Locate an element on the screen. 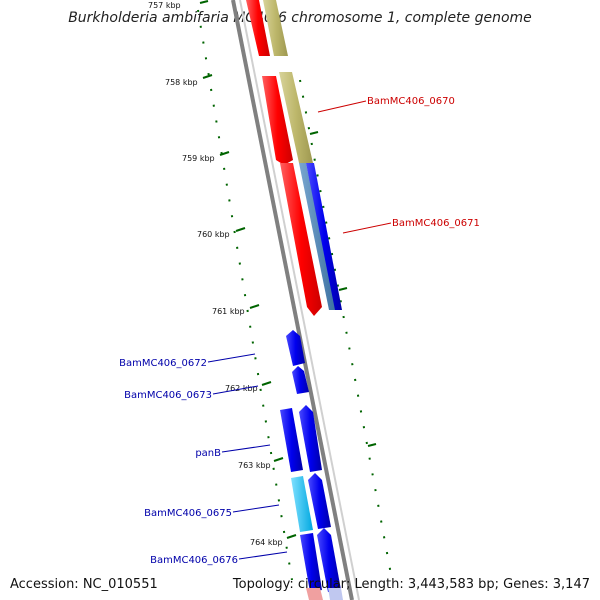 The image size is (600, 600). tick-label-758: 758 kbp is located at coordinates (181, 82).